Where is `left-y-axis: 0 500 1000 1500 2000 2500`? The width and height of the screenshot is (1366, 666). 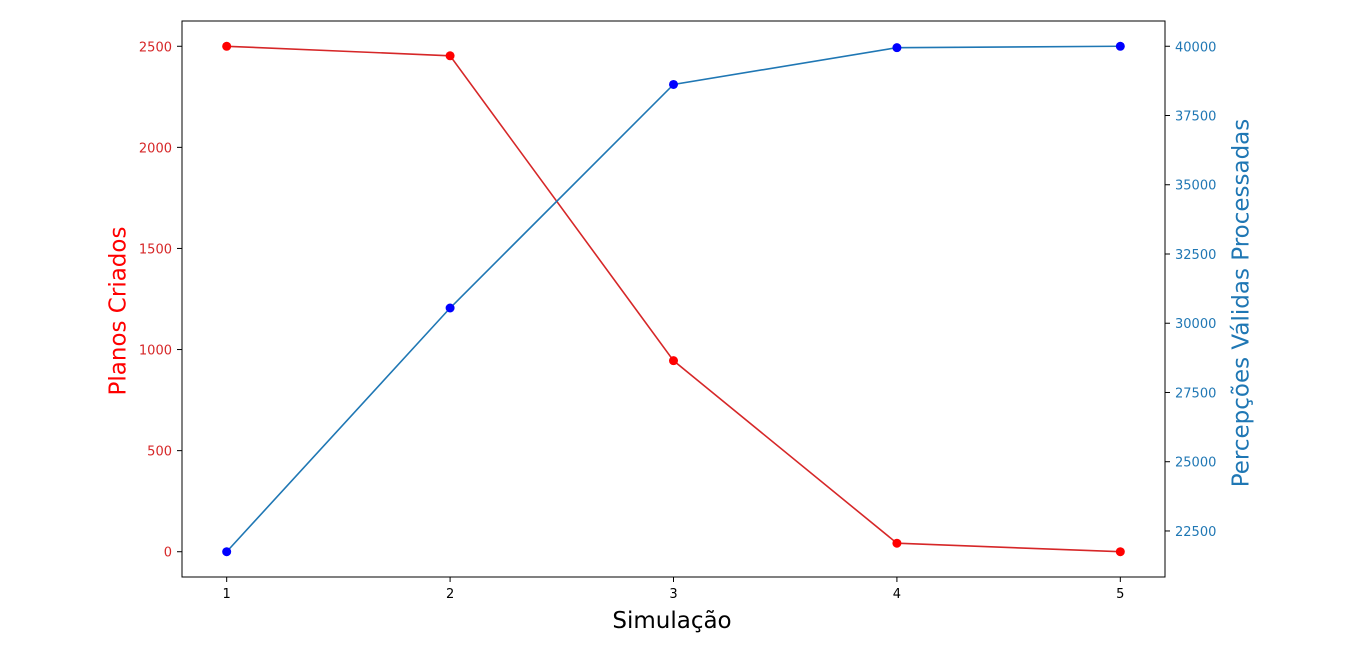
left-y-axis: 0 500 1000 1500 2000 2500 is located at coordinates (160, 300).